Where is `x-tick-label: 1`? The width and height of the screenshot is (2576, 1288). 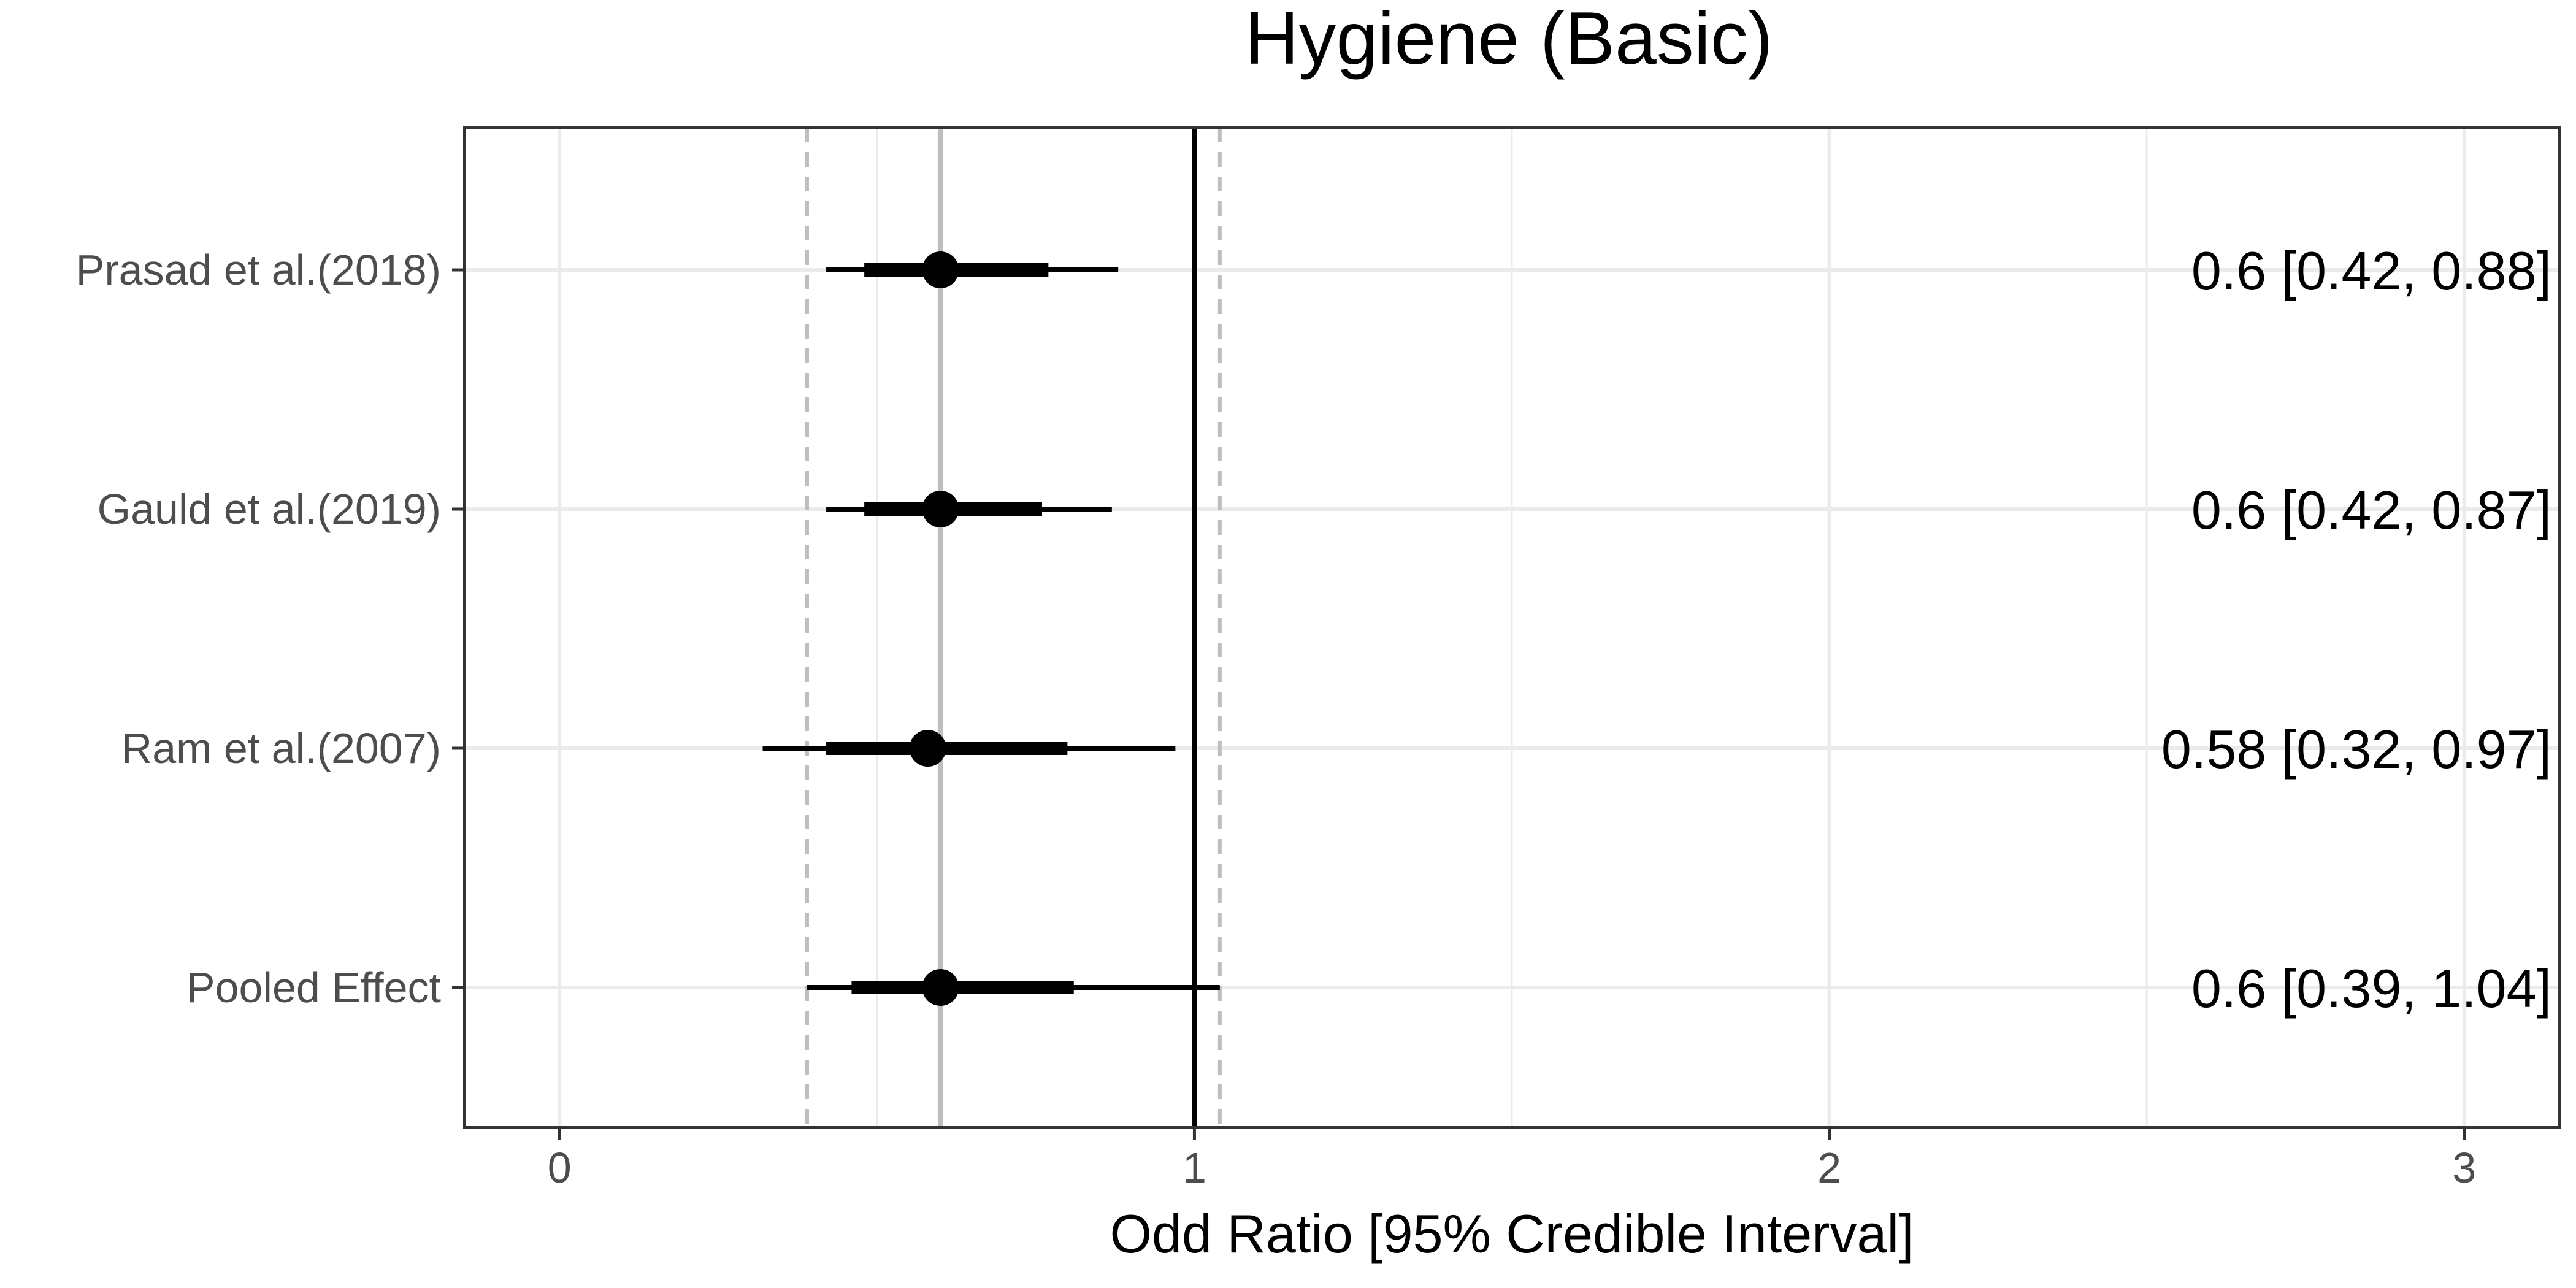
x-tick-label: 1 is located at coordinates (1194, 1168).